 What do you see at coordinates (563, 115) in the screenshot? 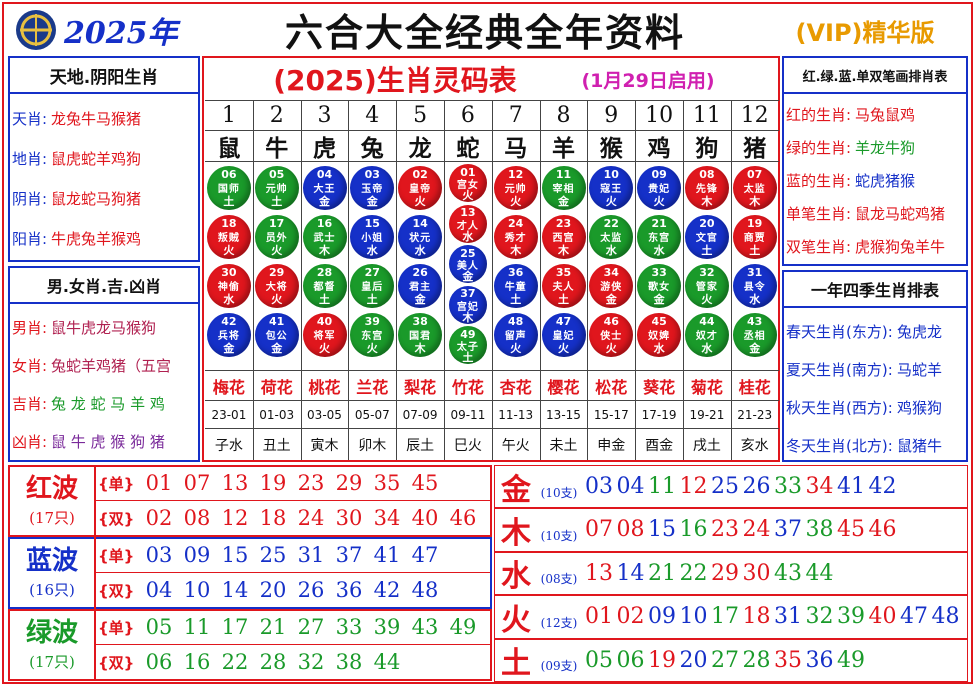
I see `column-index: 8` at bounding box center [563, 115].